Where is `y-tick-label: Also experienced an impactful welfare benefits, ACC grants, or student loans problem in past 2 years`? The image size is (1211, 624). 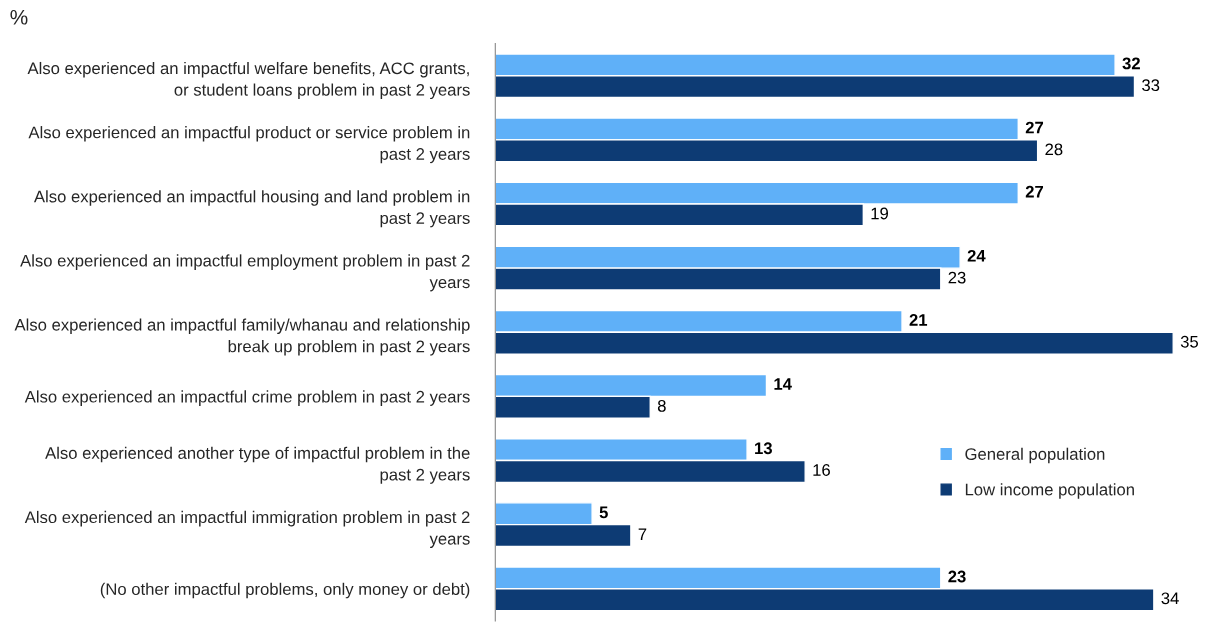
y-tick-label: Also experienced an impactful welfare benefits, ACC grants, or student loans problem in past 2 years is located at coordinates (248, 80).